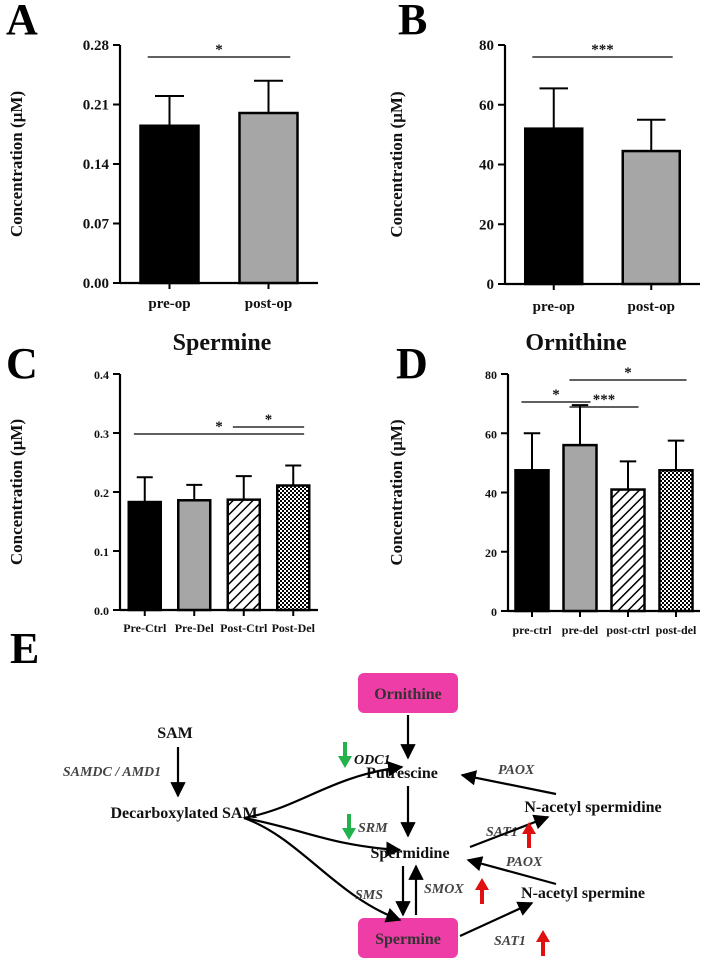 The height and width of the screenshot is (968, 709). What do you see at coordinates (96, 284) in the screenshot?
I see `chart-a-ytick-label: 0.00` at bounding box center [96, 284].